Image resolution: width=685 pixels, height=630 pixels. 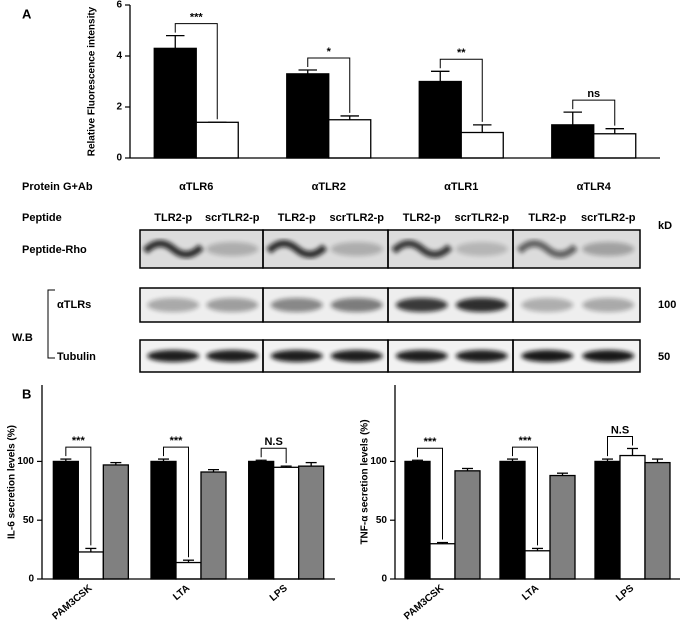 What do you see at coordinates (665, 226) in the screenshot?
I see `kd-label: kD` at bounding box center [665, 226].